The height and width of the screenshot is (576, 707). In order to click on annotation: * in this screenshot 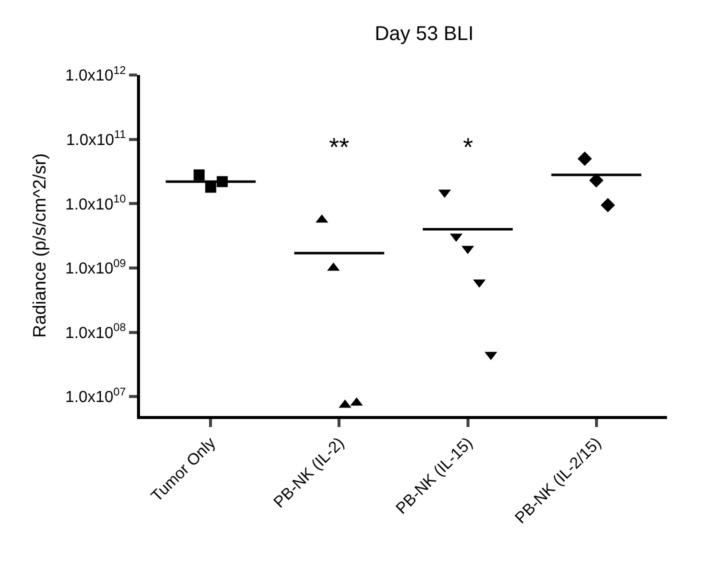, I will do `click(468, 147)`.